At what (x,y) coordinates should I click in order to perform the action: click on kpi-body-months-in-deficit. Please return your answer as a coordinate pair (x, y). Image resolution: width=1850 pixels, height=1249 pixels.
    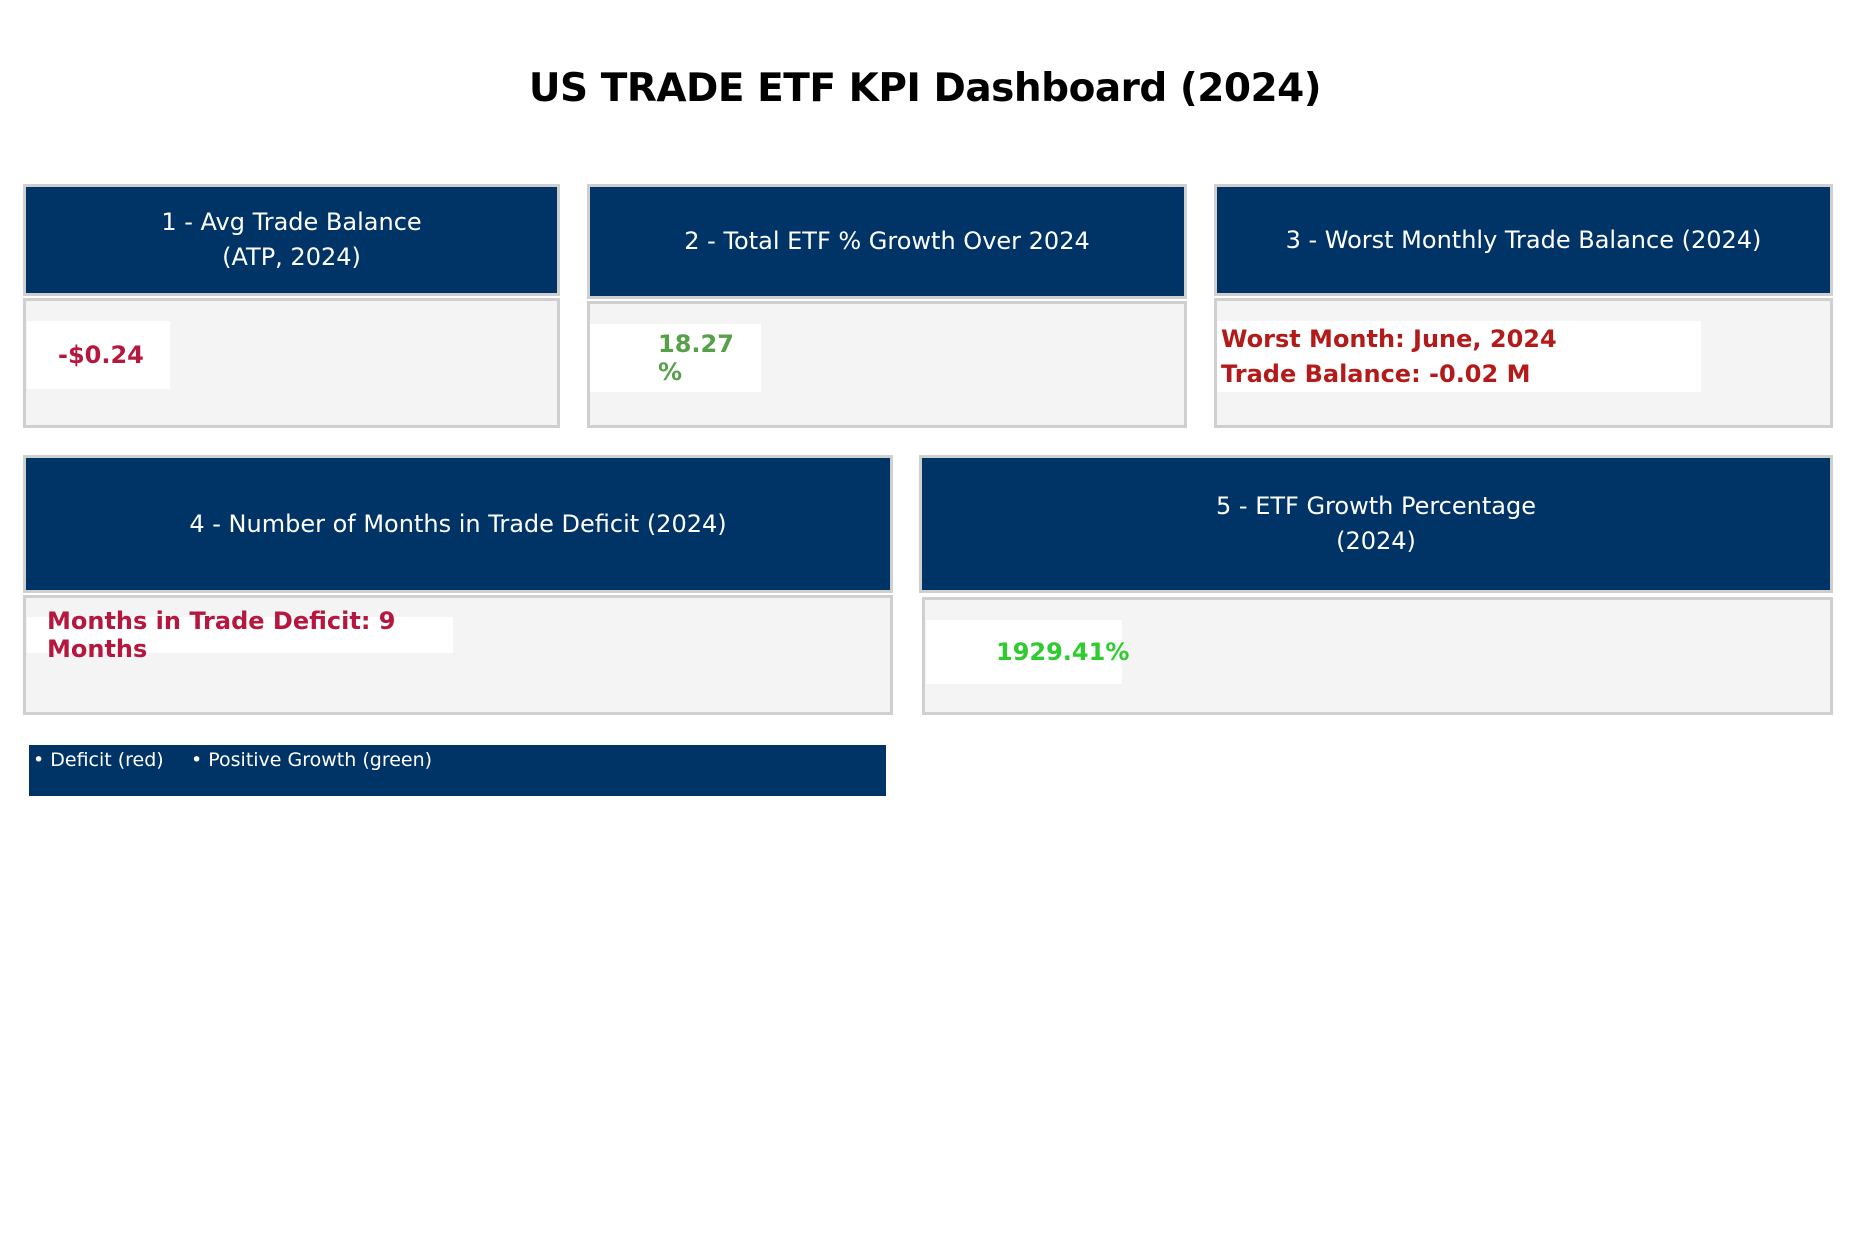
    Looking at the image, I should click on (458, 655).